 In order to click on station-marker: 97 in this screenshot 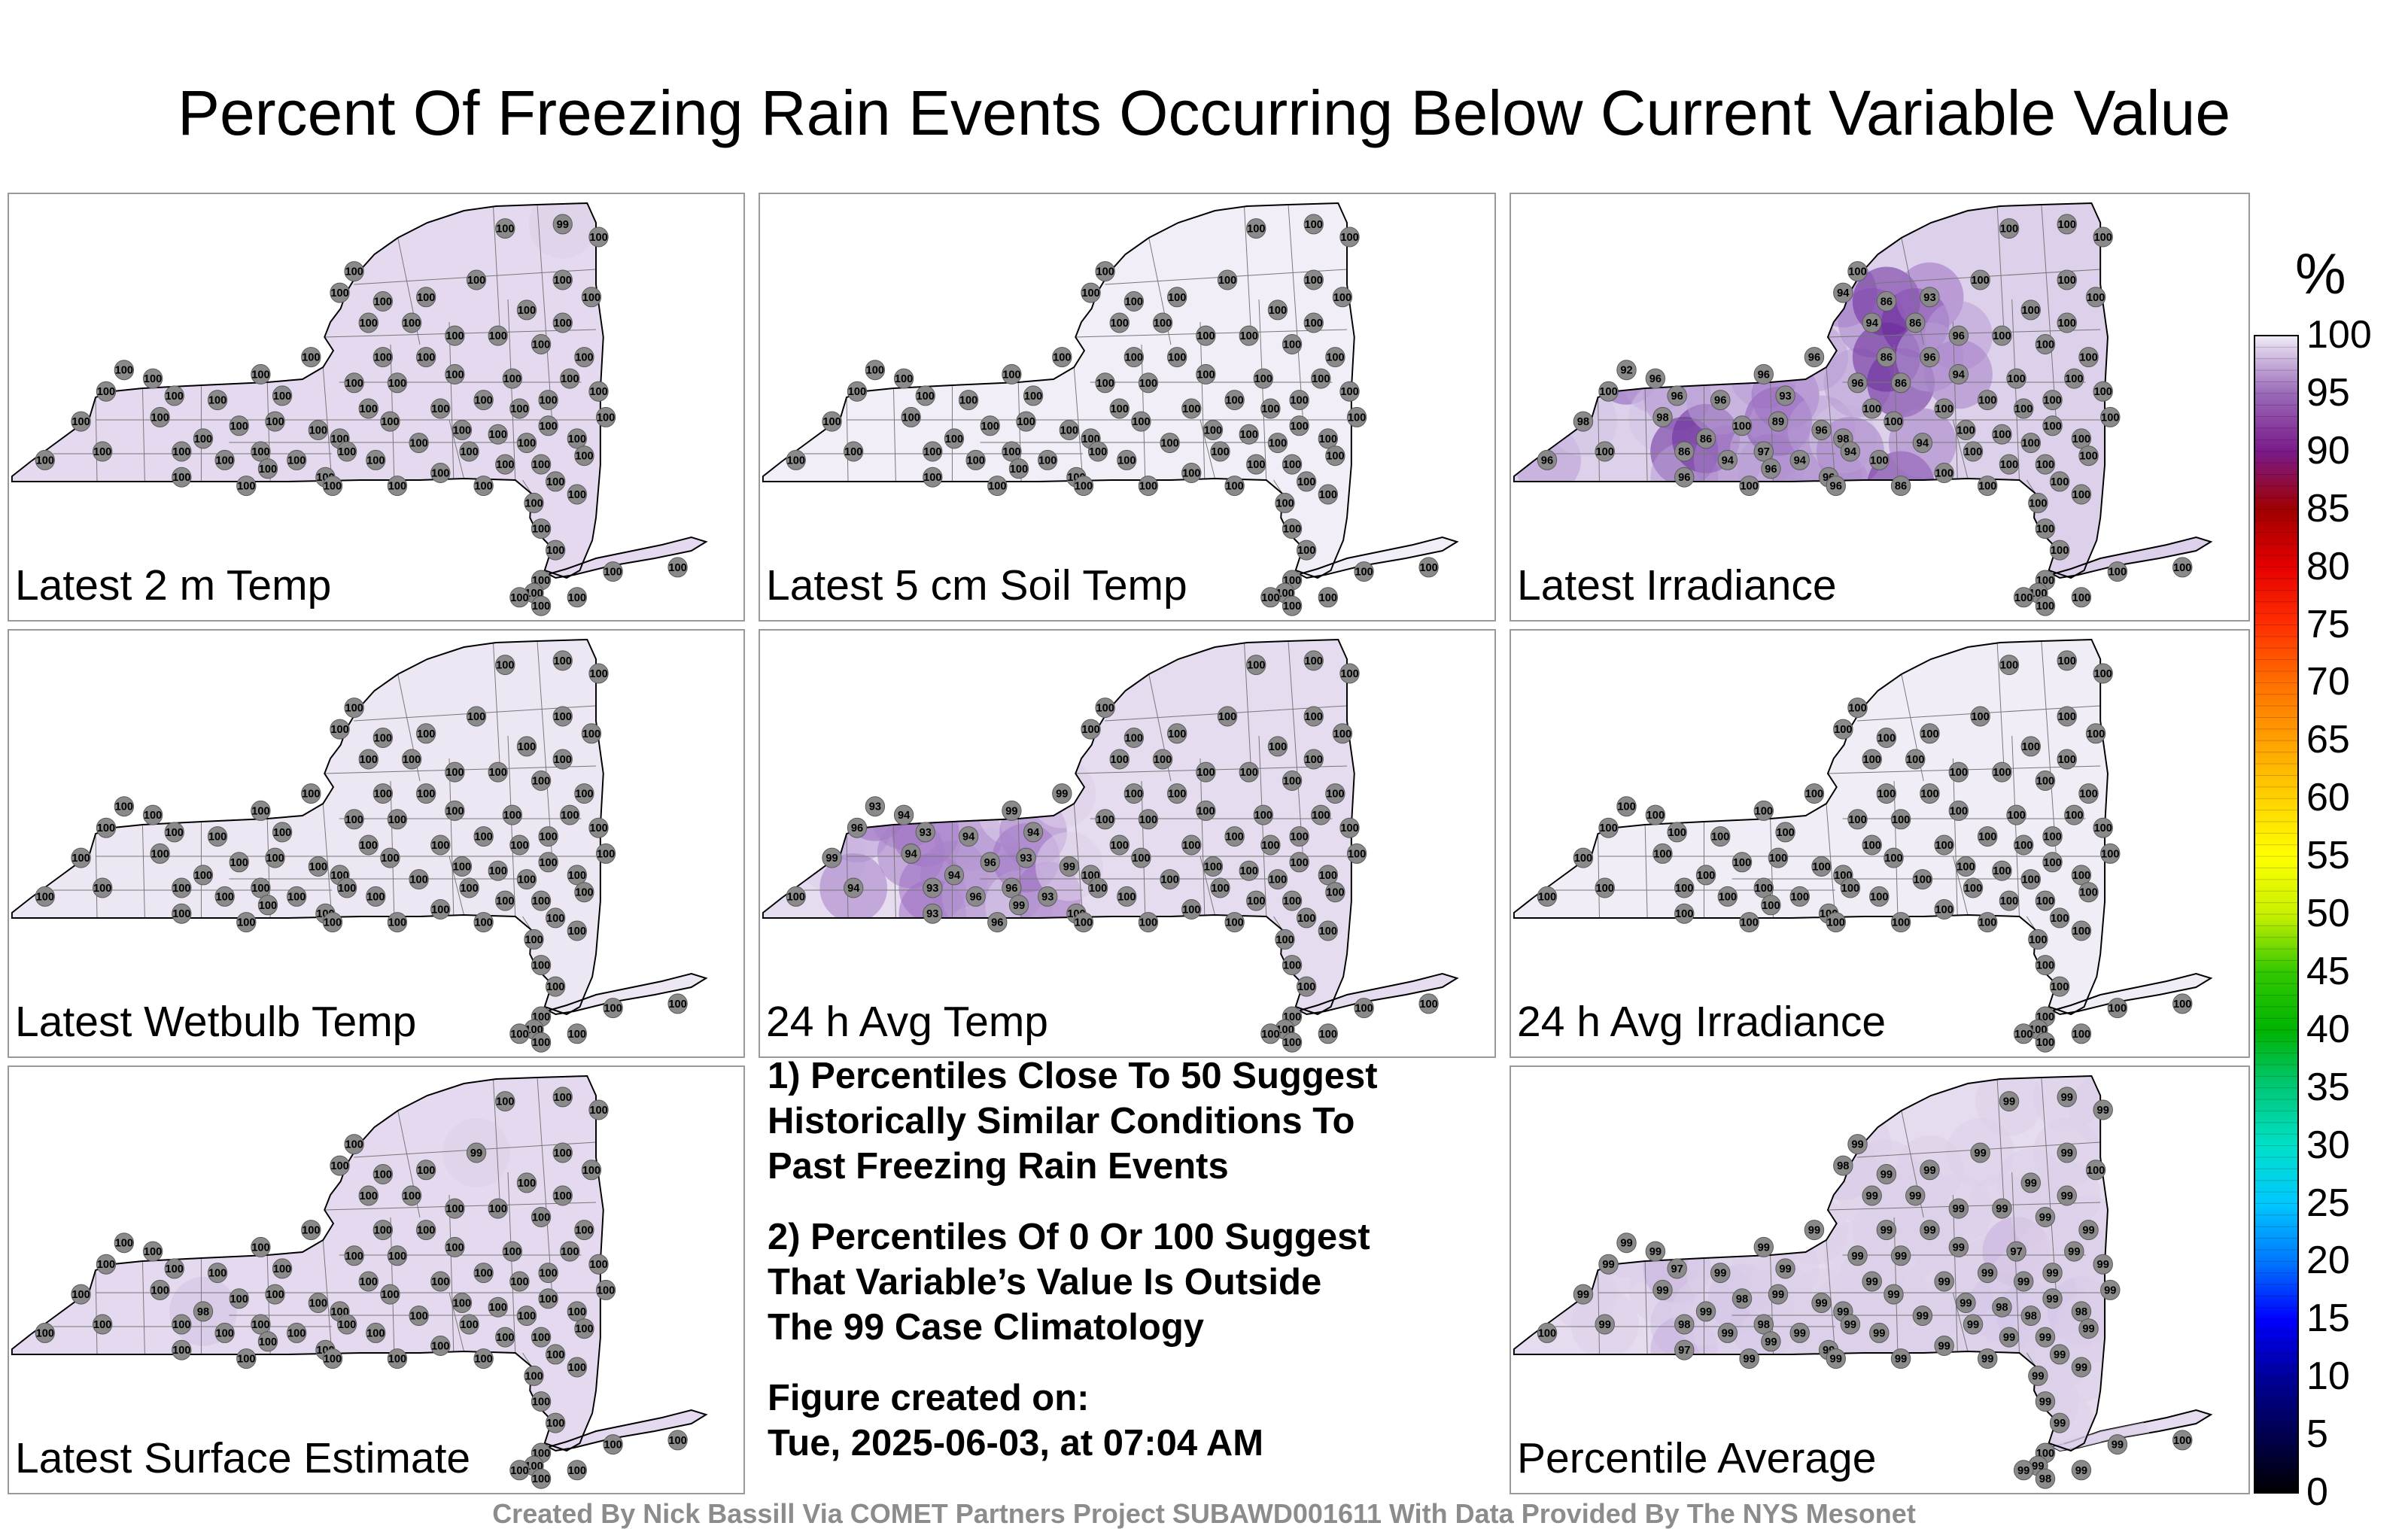, I will do `click(1684, 1349)`.